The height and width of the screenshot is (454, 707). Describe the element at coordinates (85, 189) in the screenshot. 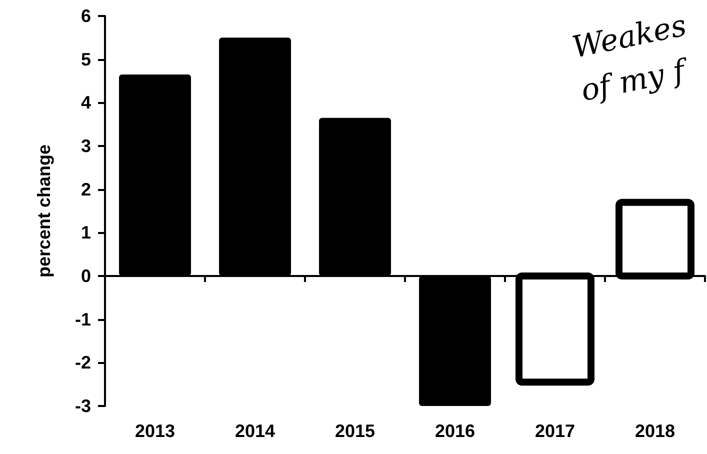

I see `y-tick-label: 2` at that location.